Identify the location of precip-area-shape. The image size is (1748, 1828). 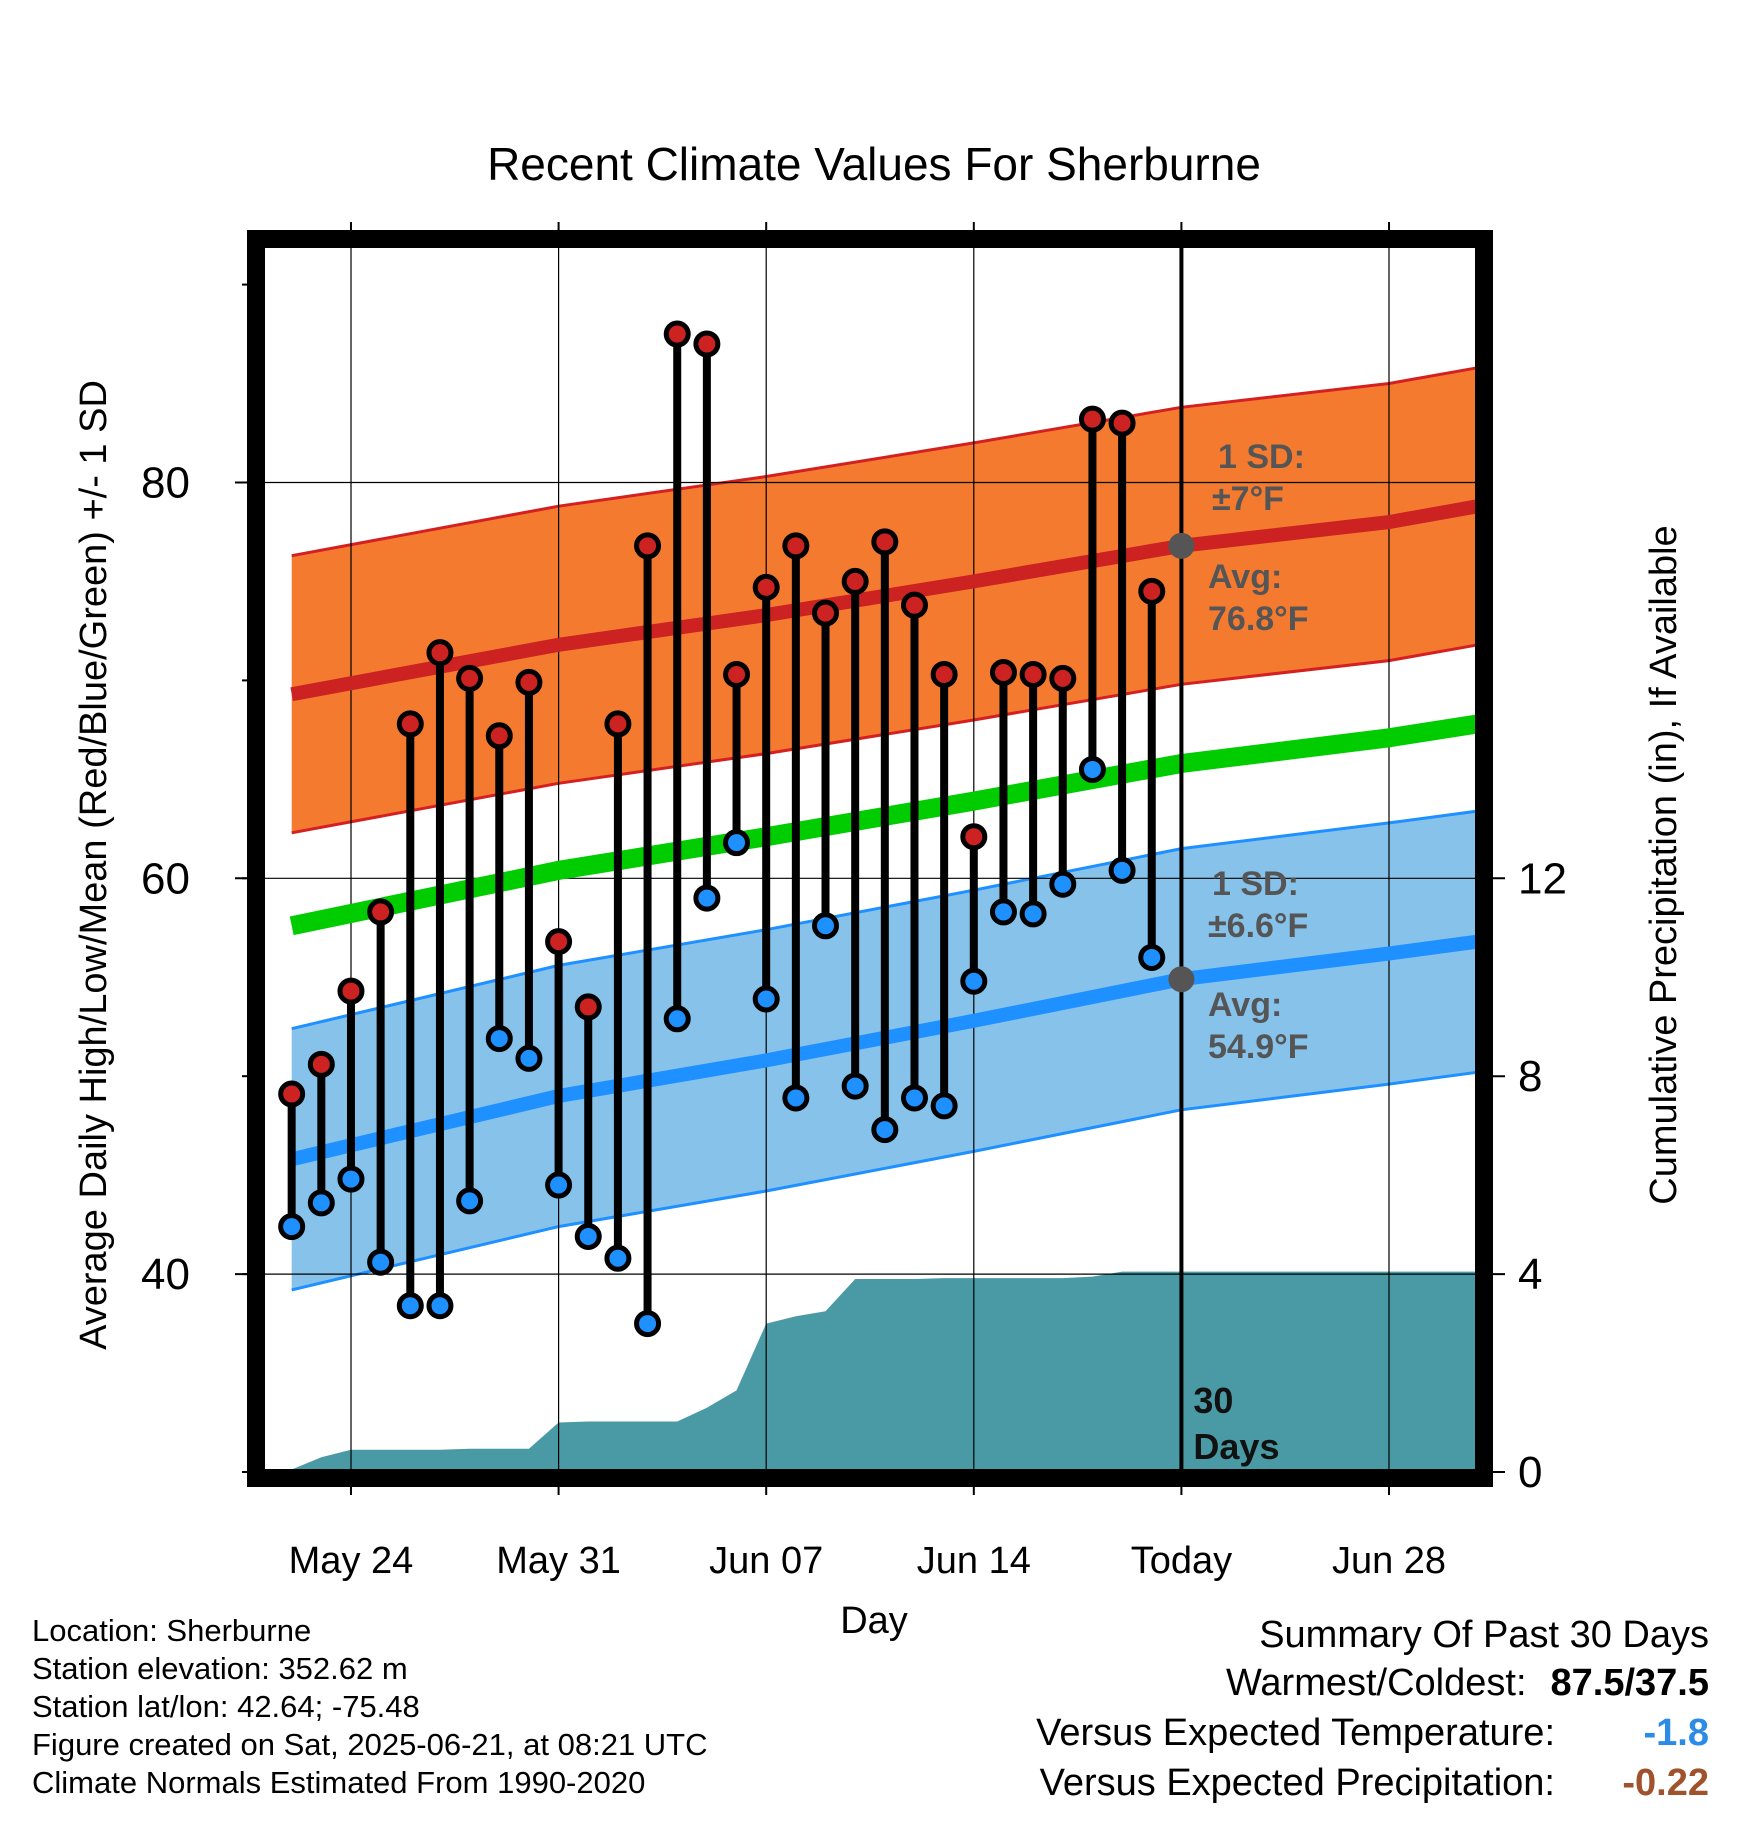
(870, 1371).